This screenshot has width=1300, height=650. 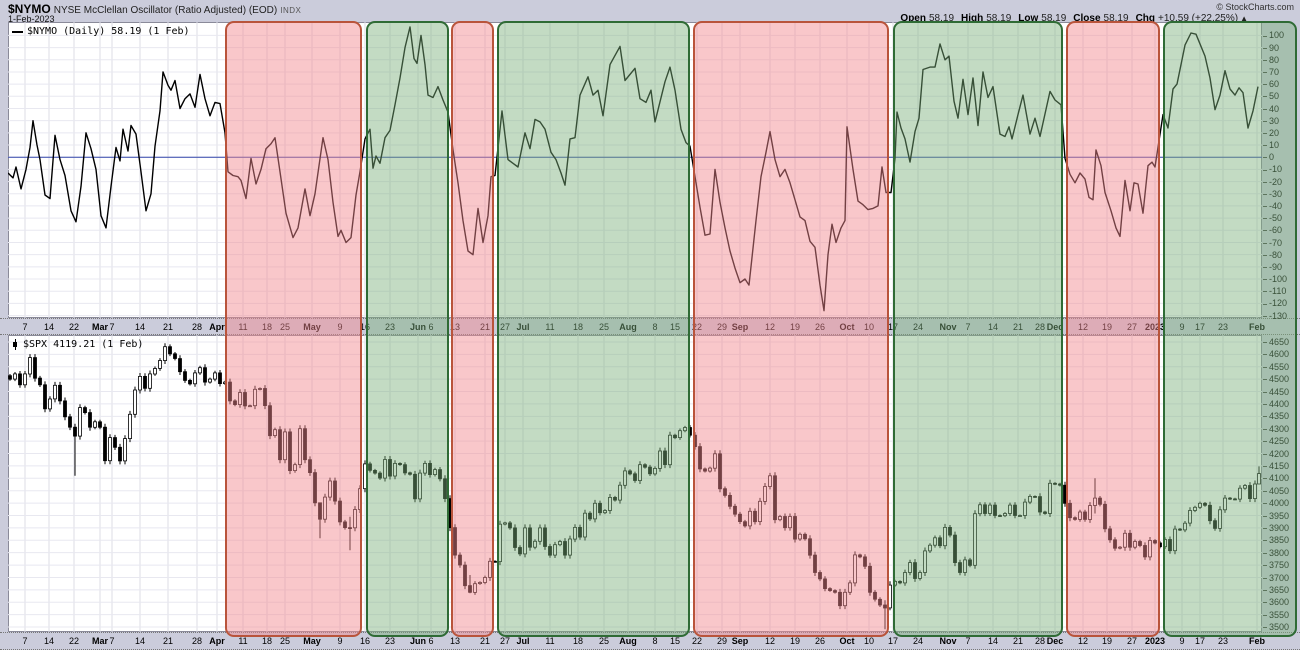 I want to click on x-tick-label: Mar, so click(x=100, y=641).